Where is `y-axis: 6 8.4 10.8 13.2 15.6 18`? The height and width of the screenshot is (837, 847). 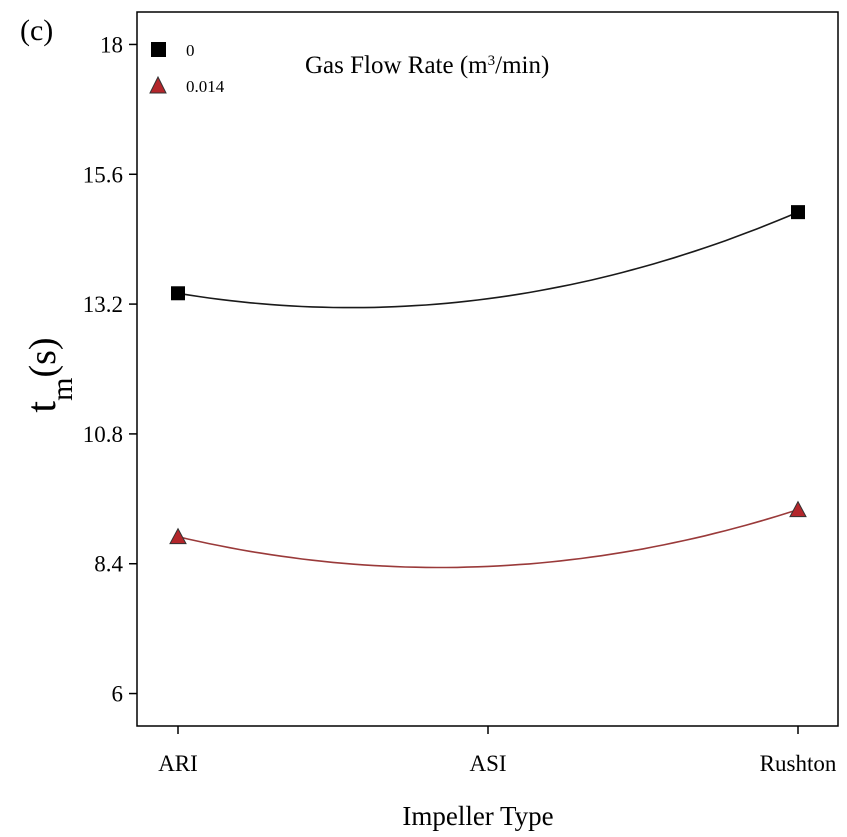 y-axis: 6 8.4 10.8 13.2 15.6 18 is located at coordinates (110, 369).